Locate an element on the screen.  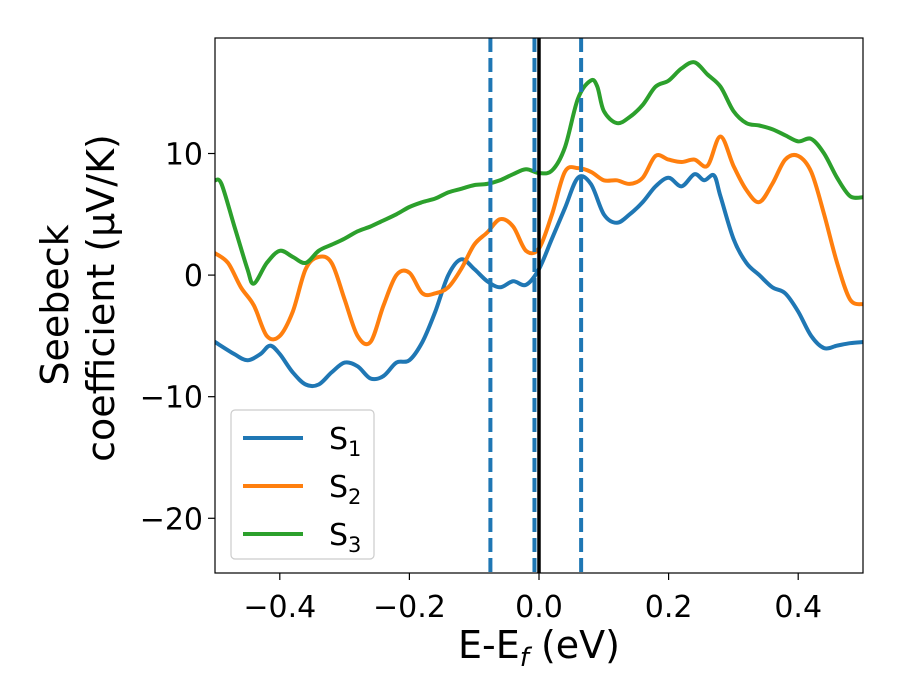
x-tick-label: −0.2 is located at coordinates (409, 607).